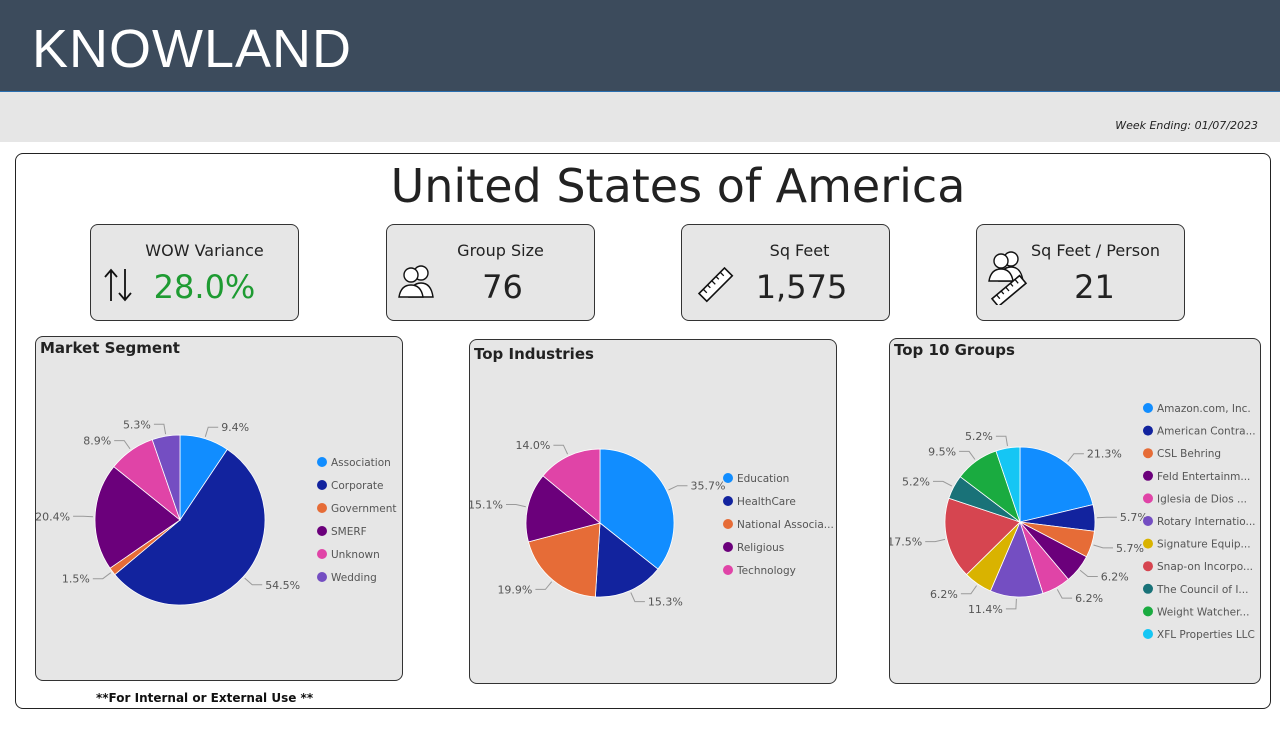 The height and width of the screenshot is (740, 1280). I want to click on knowland-logo: KNOWLAND, so click(192, 49).